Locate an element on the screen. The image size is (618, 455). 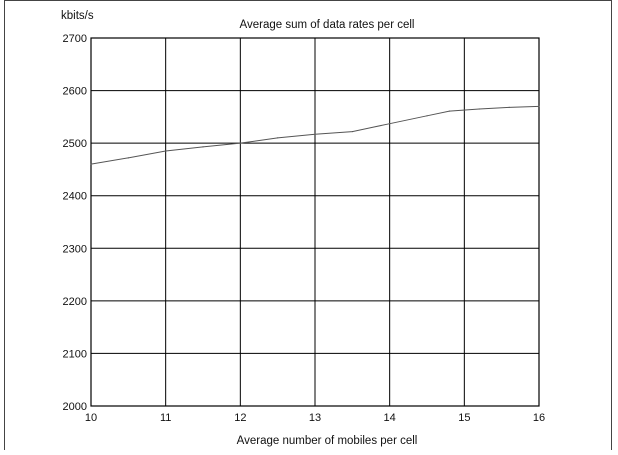
y-tick-labels: 2000 2100 2200 2300 2400 2500 2600 2700 is located at coordinates (75, 223).